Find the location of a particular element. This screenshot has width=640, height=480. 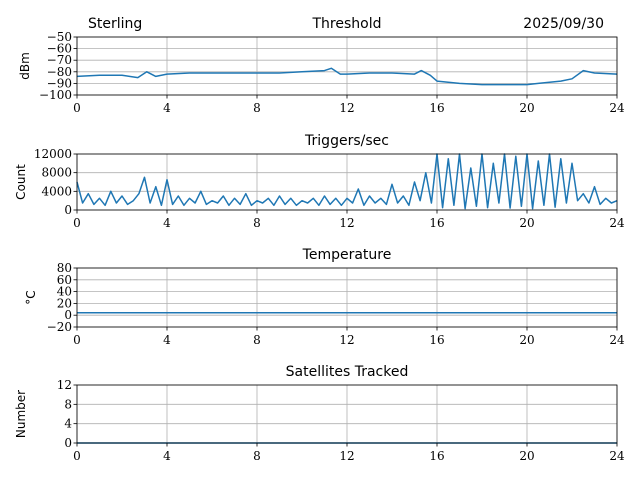

chart-title: Triggers/sec is located at coordinates (346, 141).